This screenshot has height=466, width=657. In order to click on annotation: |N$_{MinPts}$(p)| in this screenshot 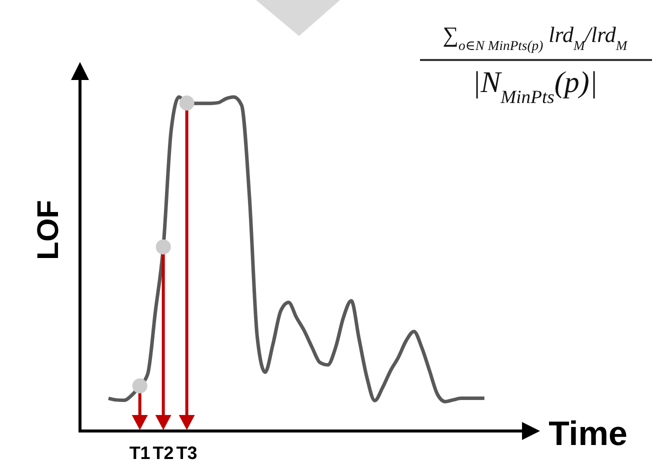, I will do `click(535, 87)`.